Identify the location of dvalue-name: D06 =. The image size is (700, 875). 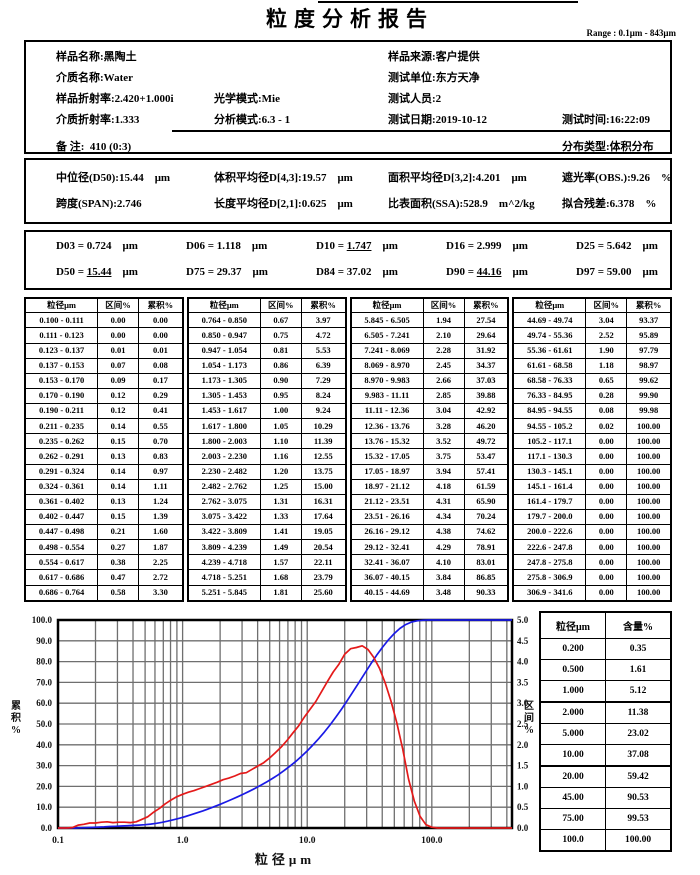
(201, 246).